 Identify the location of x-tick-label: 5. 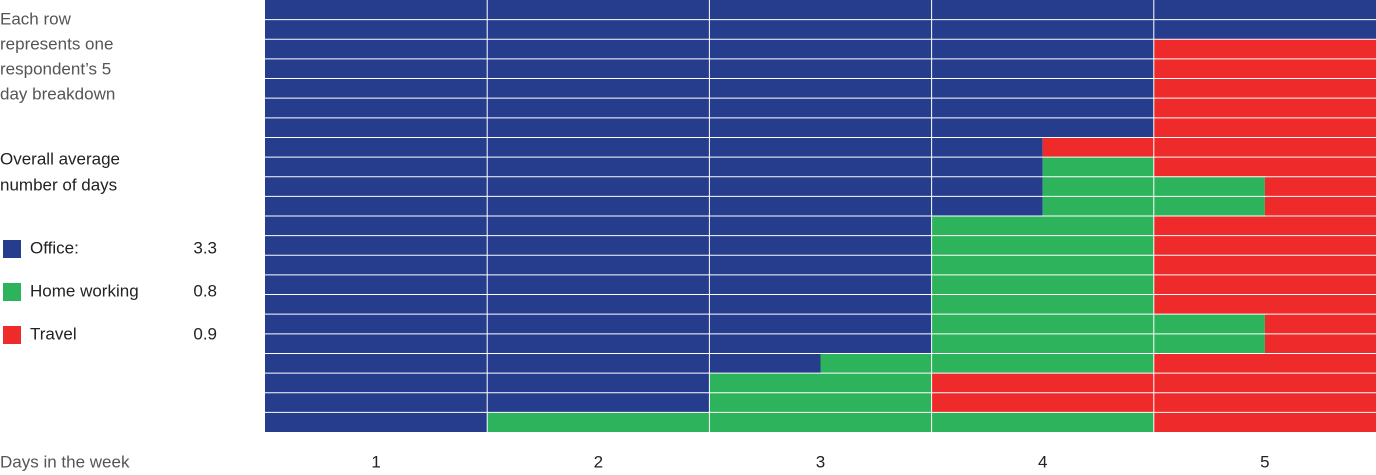
(1264, 461).